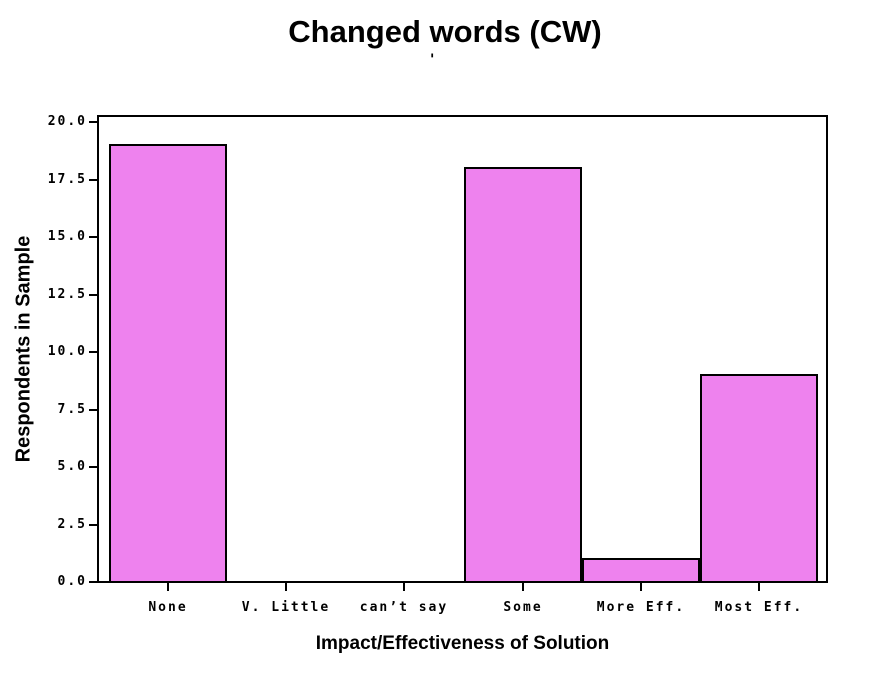 This screenshot has width=890, height=690. I want to click on bar-more-eff, so click(641, 570).